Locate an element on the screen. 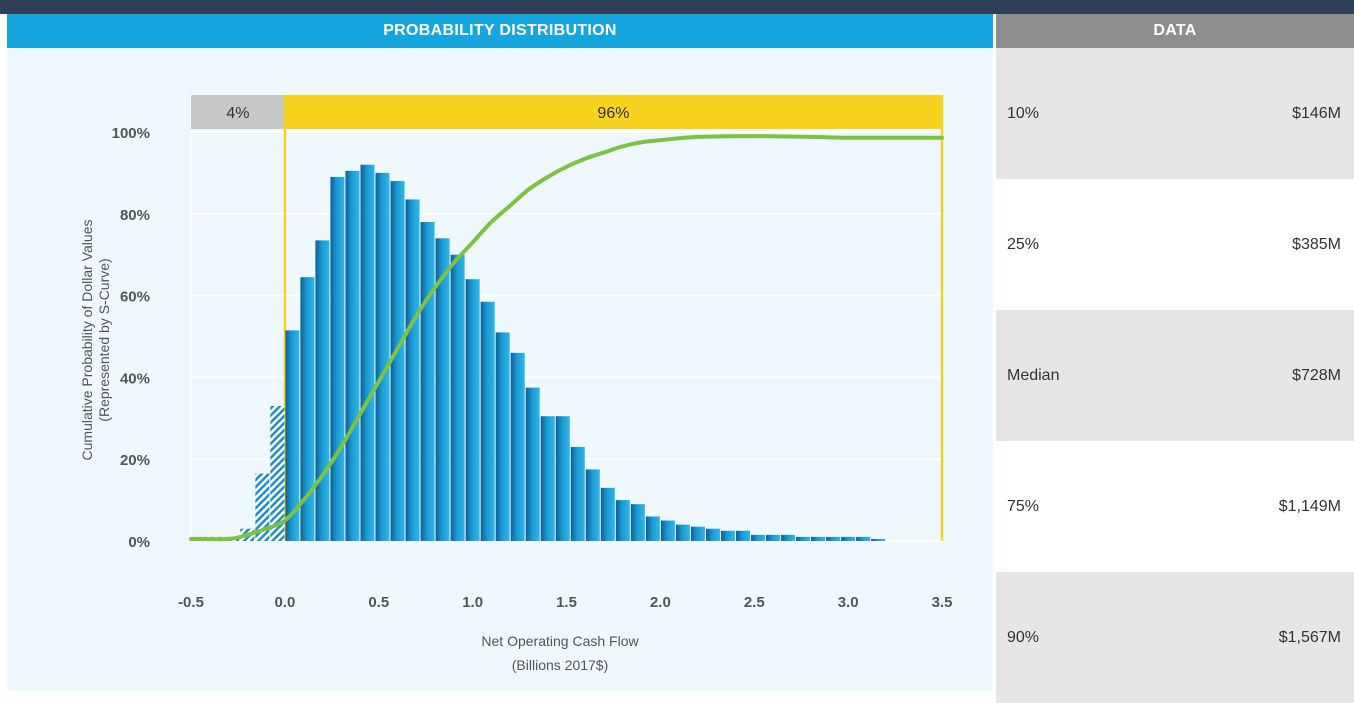 This screenshot has height=703, width=1354. data-row-value: $728M is located at coordinates (1316, 375).